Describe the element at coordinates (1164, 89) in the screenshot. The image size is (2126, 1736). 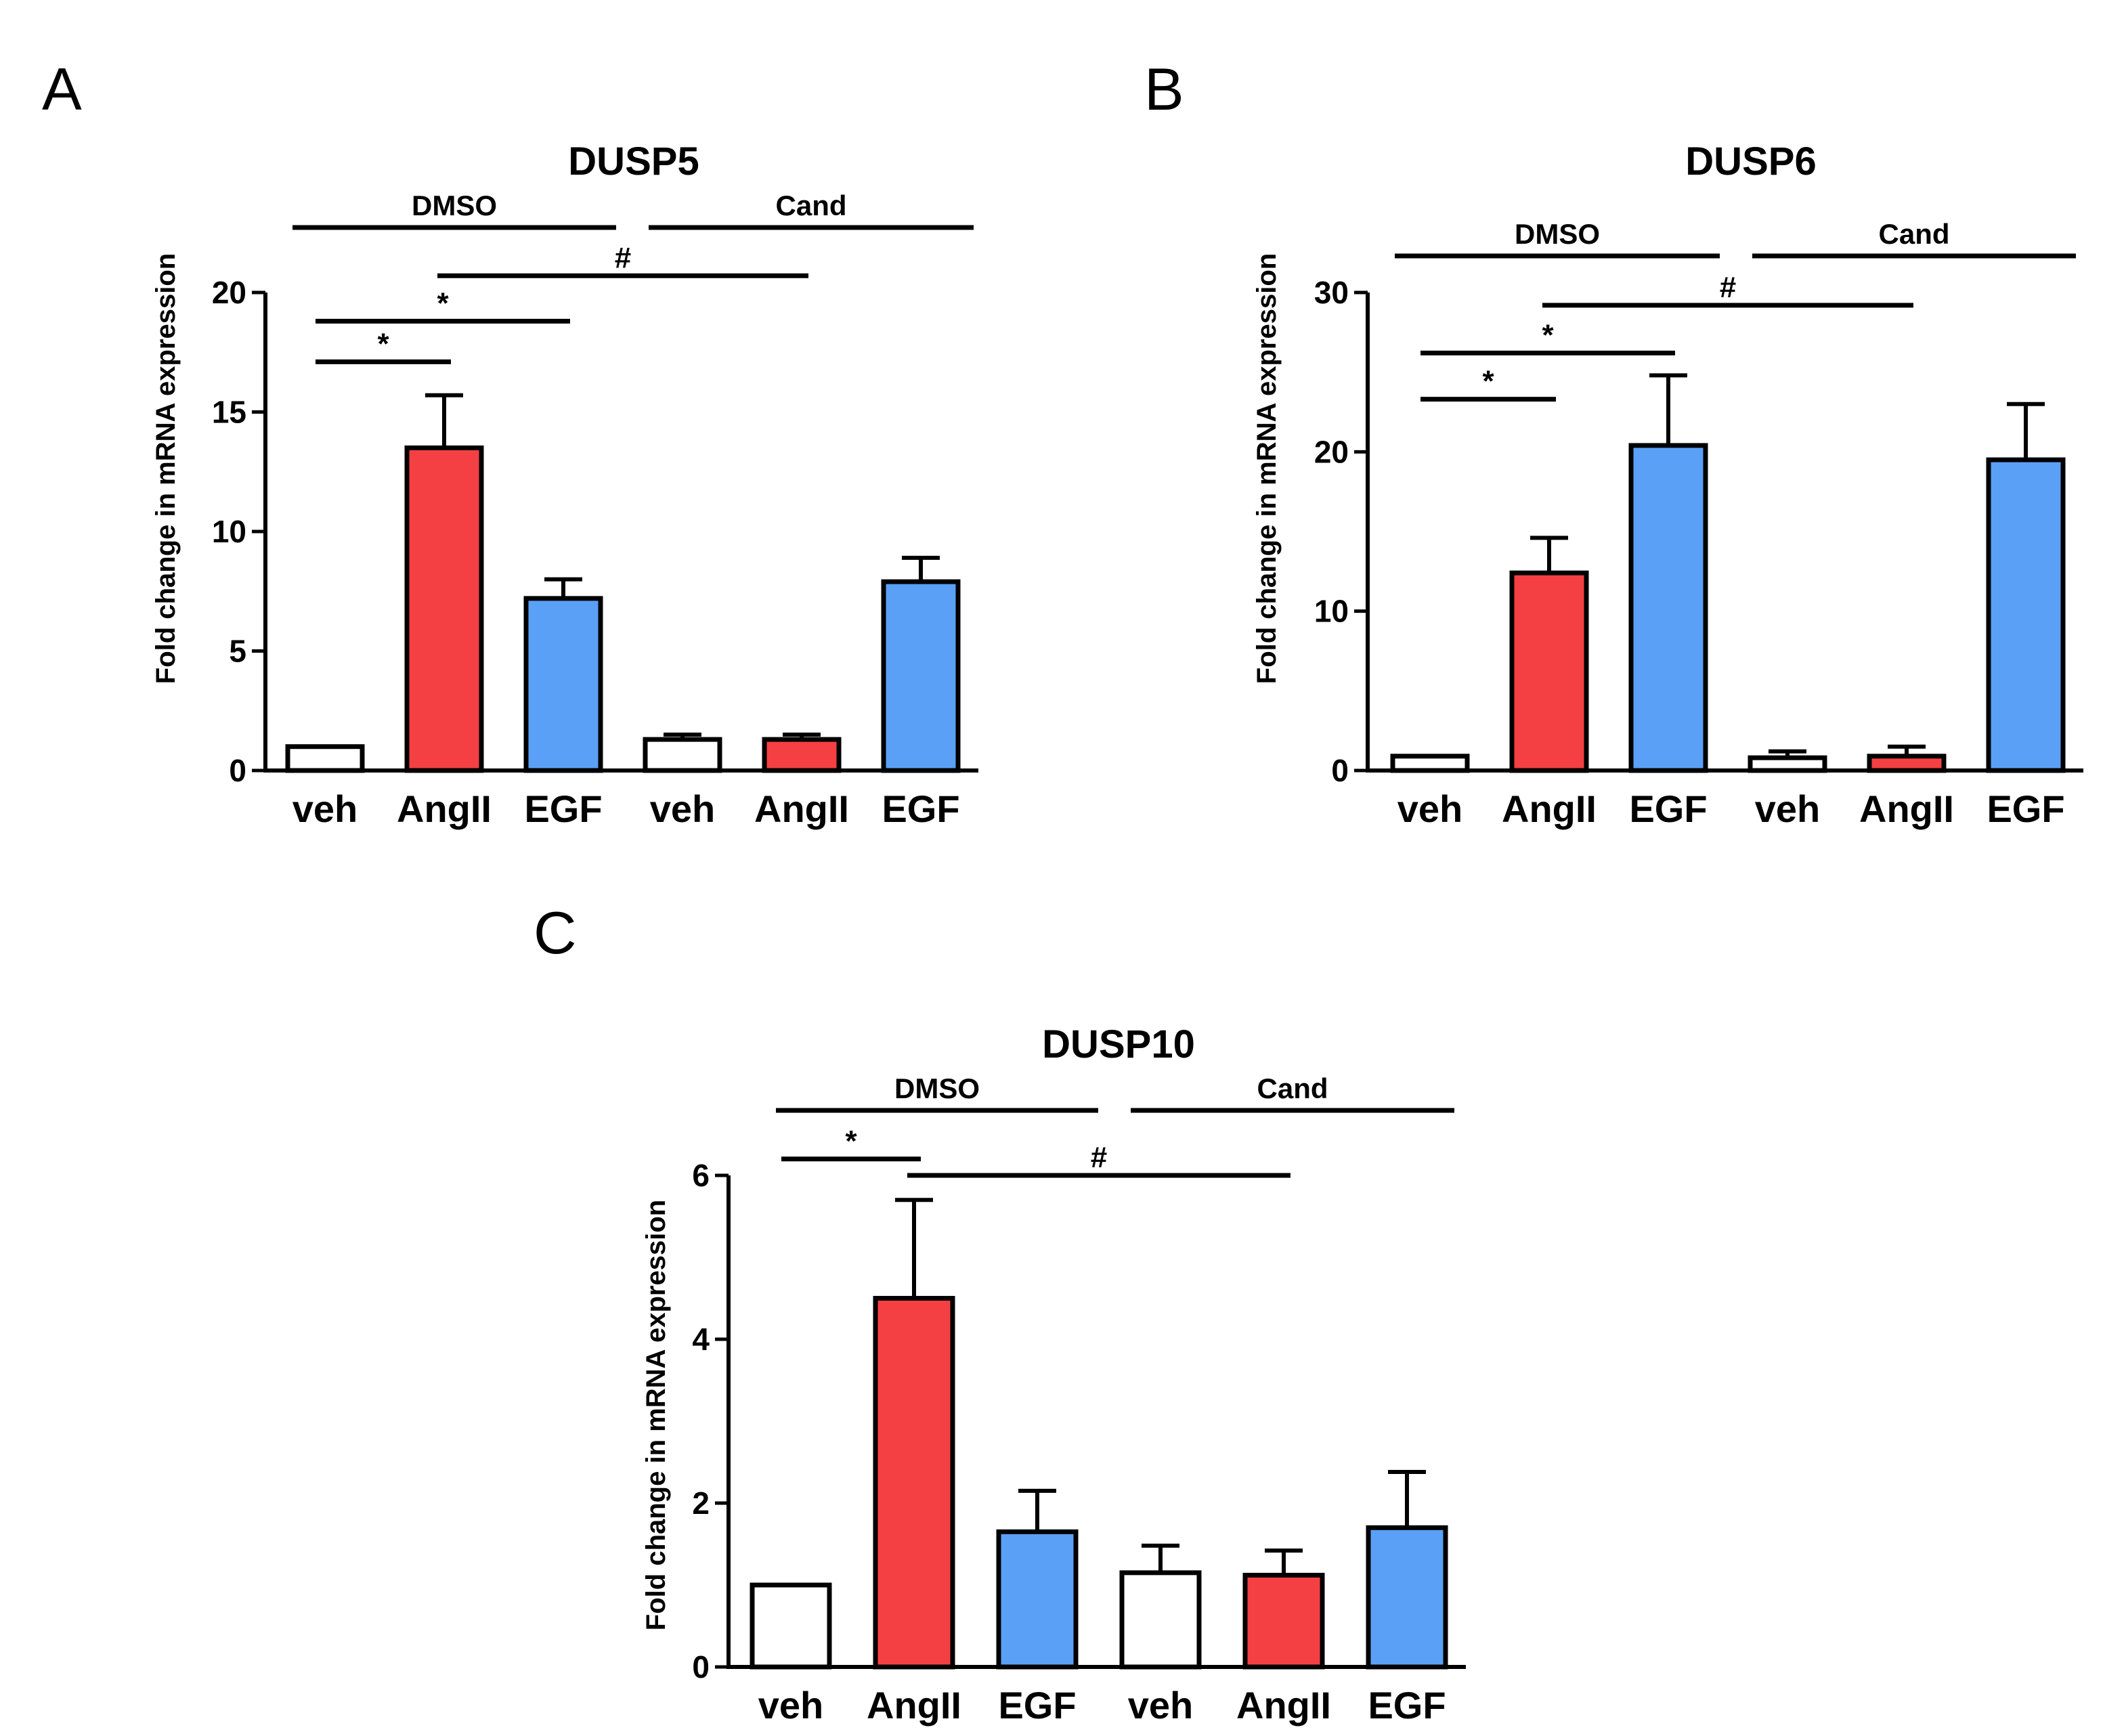
I see `panel-letter-b: B` at that location.